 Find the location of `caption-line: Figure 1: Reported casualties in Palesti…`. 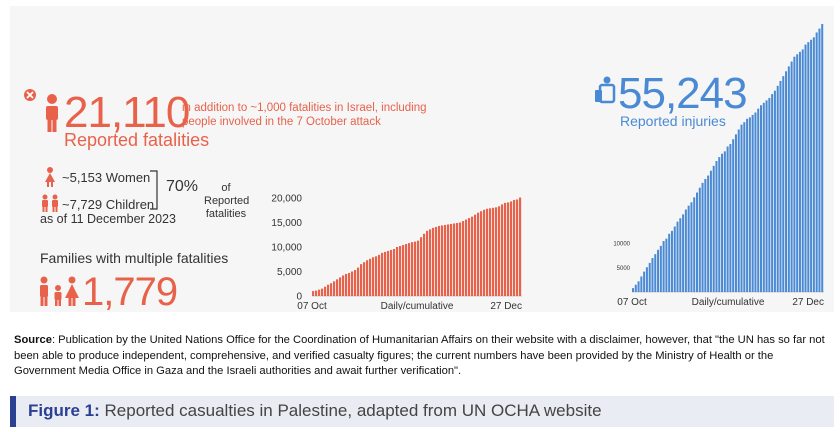

caption-line: Figure 1: Reported casualties in Palesti… is located at coordinates (315, 411).